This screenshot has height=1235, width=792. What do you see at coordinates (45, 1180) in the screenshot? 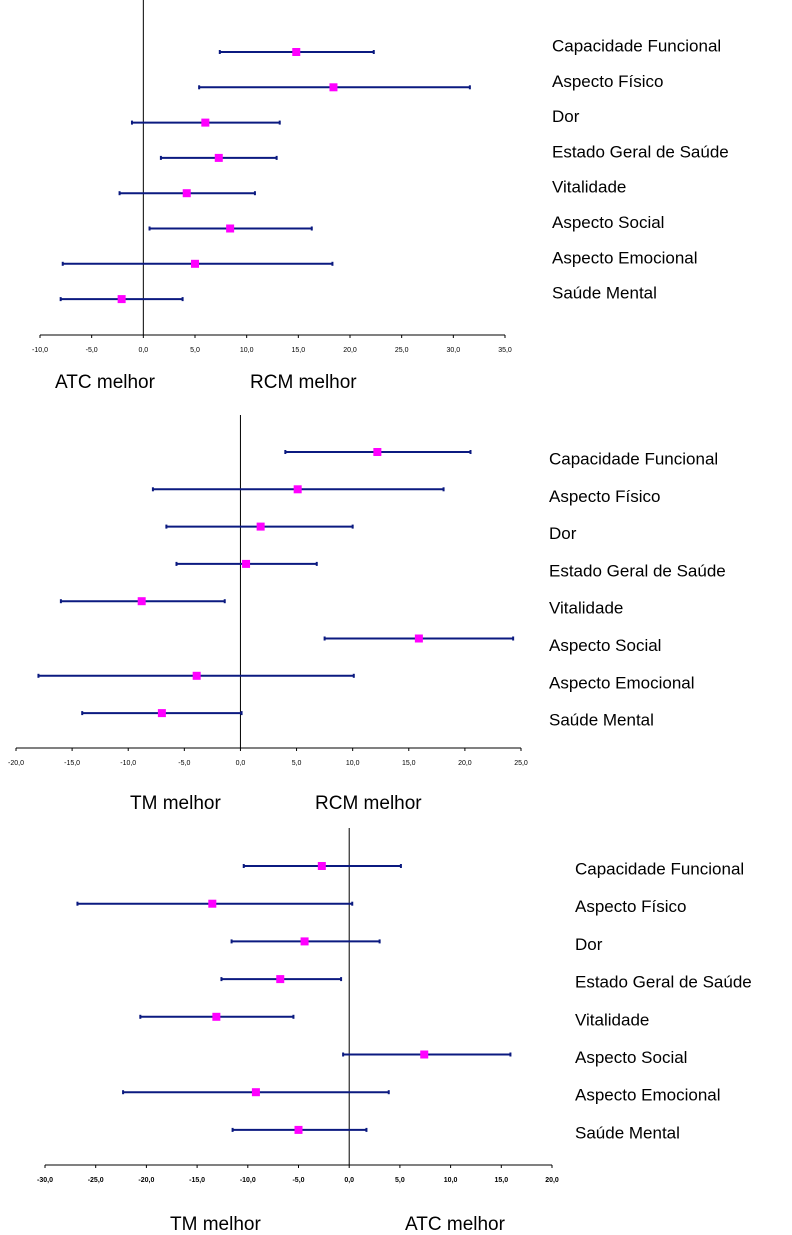
I see `x-tick-label: -30,0` at bounding box center [45, 1180].